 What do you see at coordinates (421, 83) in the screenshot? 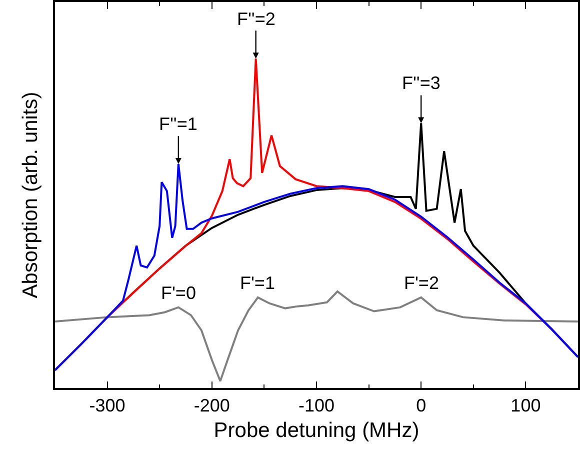
I see `annotation: F''=3` at bounding box center [421, 83].